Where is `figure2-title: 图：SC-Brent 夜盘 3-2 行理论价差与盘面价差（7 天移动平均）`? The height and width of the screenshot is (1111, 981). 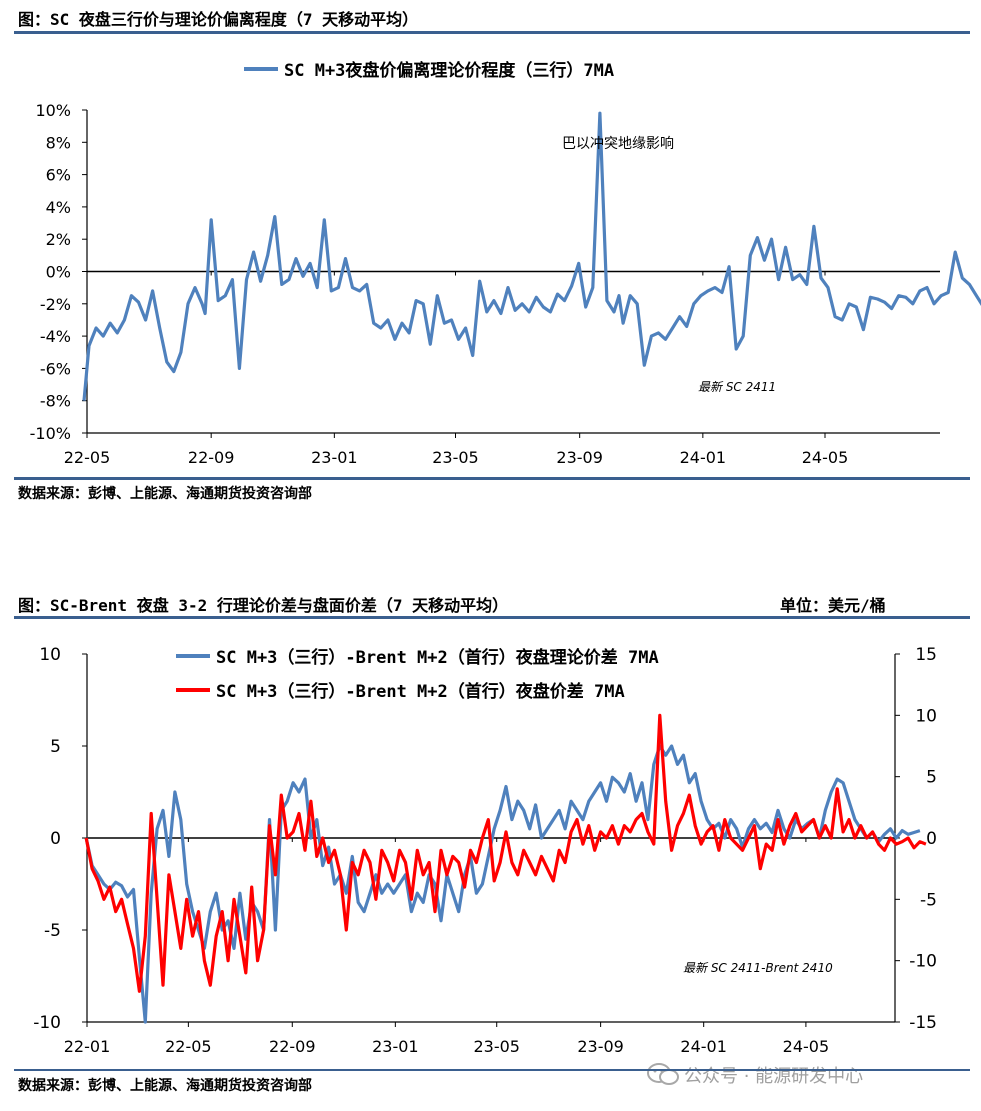 figure2-title: 图：SC-Brent 夜盘 3-2 行理论价差与盘面价差（7 天移动平均） is located at coordinates (263, 605).